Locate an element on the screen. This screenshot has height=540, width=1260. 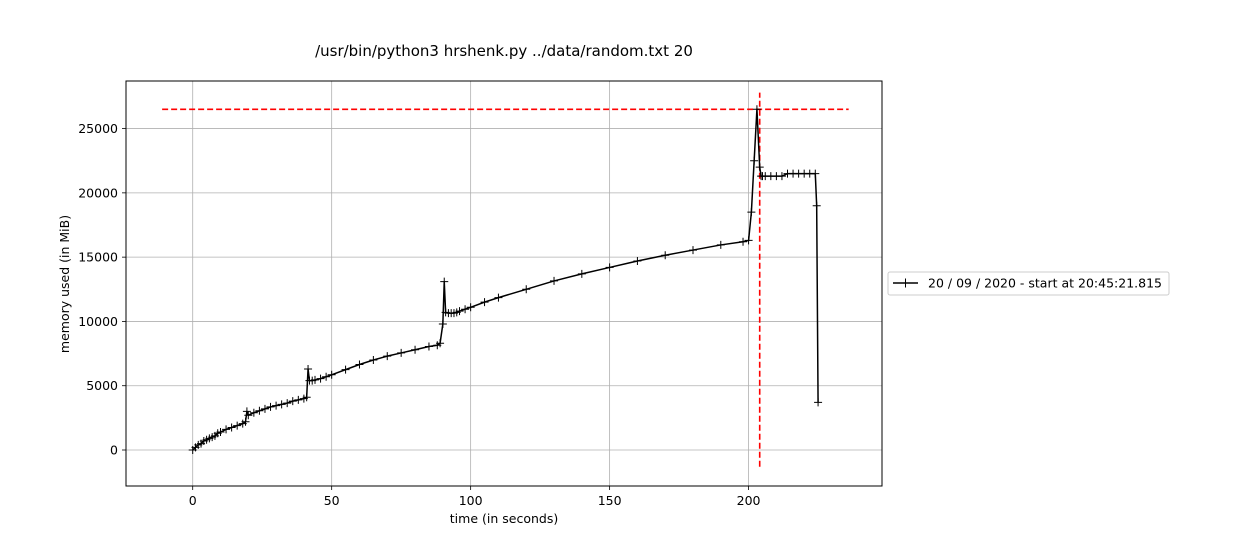
x-tick-label: 150 is located at coordinates (610, 500).